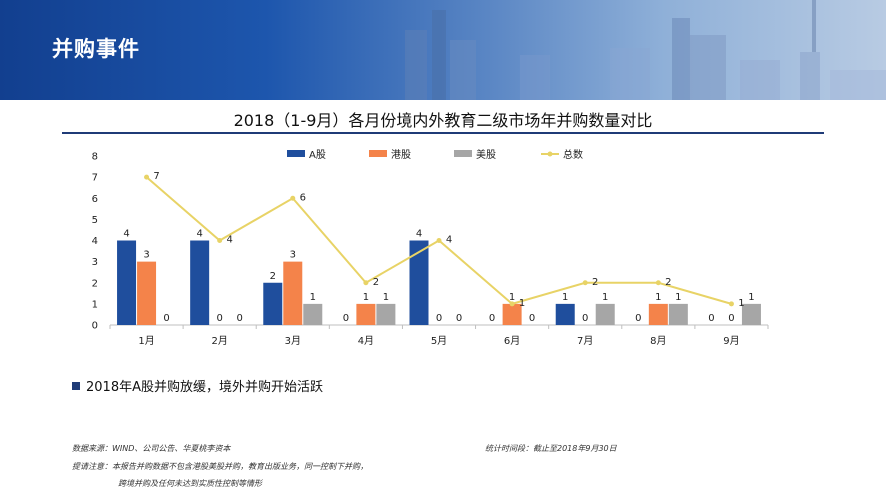 The height and width of the screenshot is (492, 886). Describe the element at coordinates (550, 154) in the screenshot. I see `legend-swatch-marker` at that location.